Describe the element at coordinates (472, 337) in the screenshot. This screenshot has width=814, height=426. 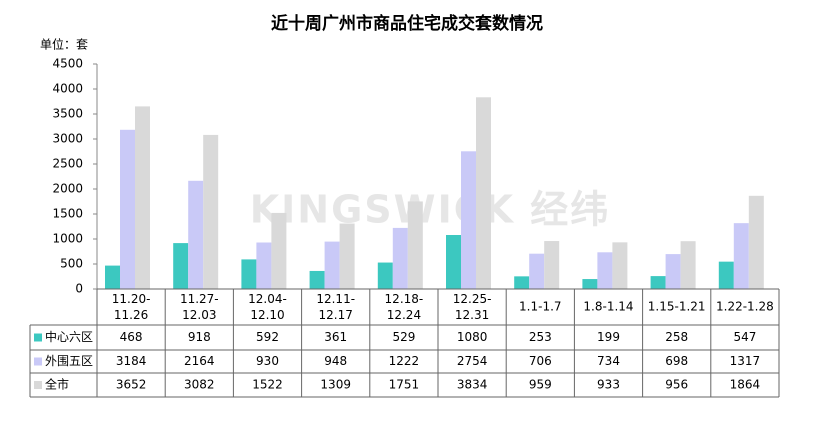
I see `table-value: 1080` at that location.